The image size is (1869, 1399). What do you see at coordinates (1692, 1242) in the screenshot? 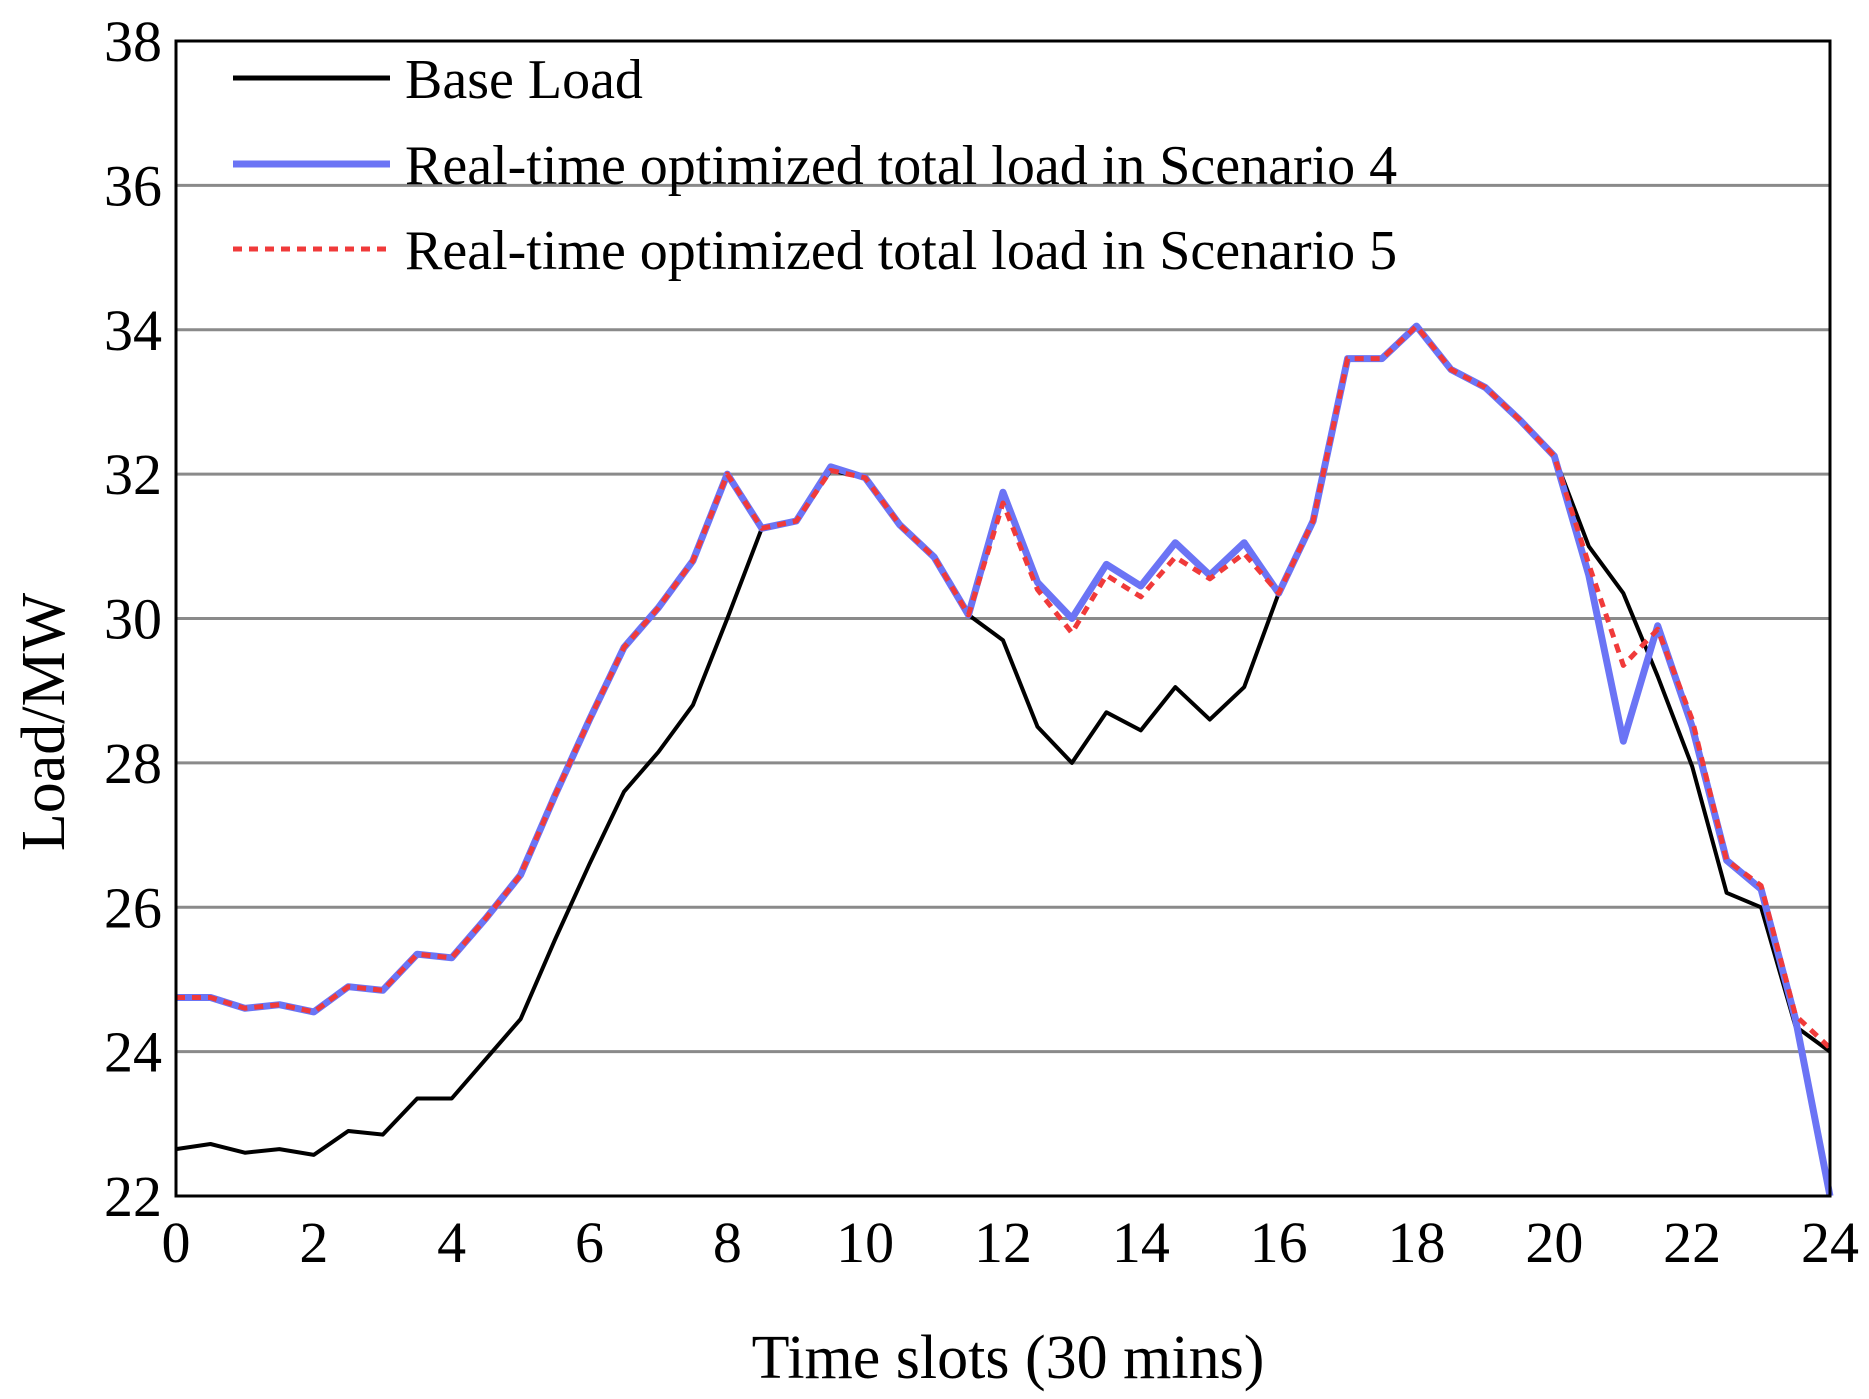
I see `x-tick-label: 22` at bounding box center [1692, 1242].